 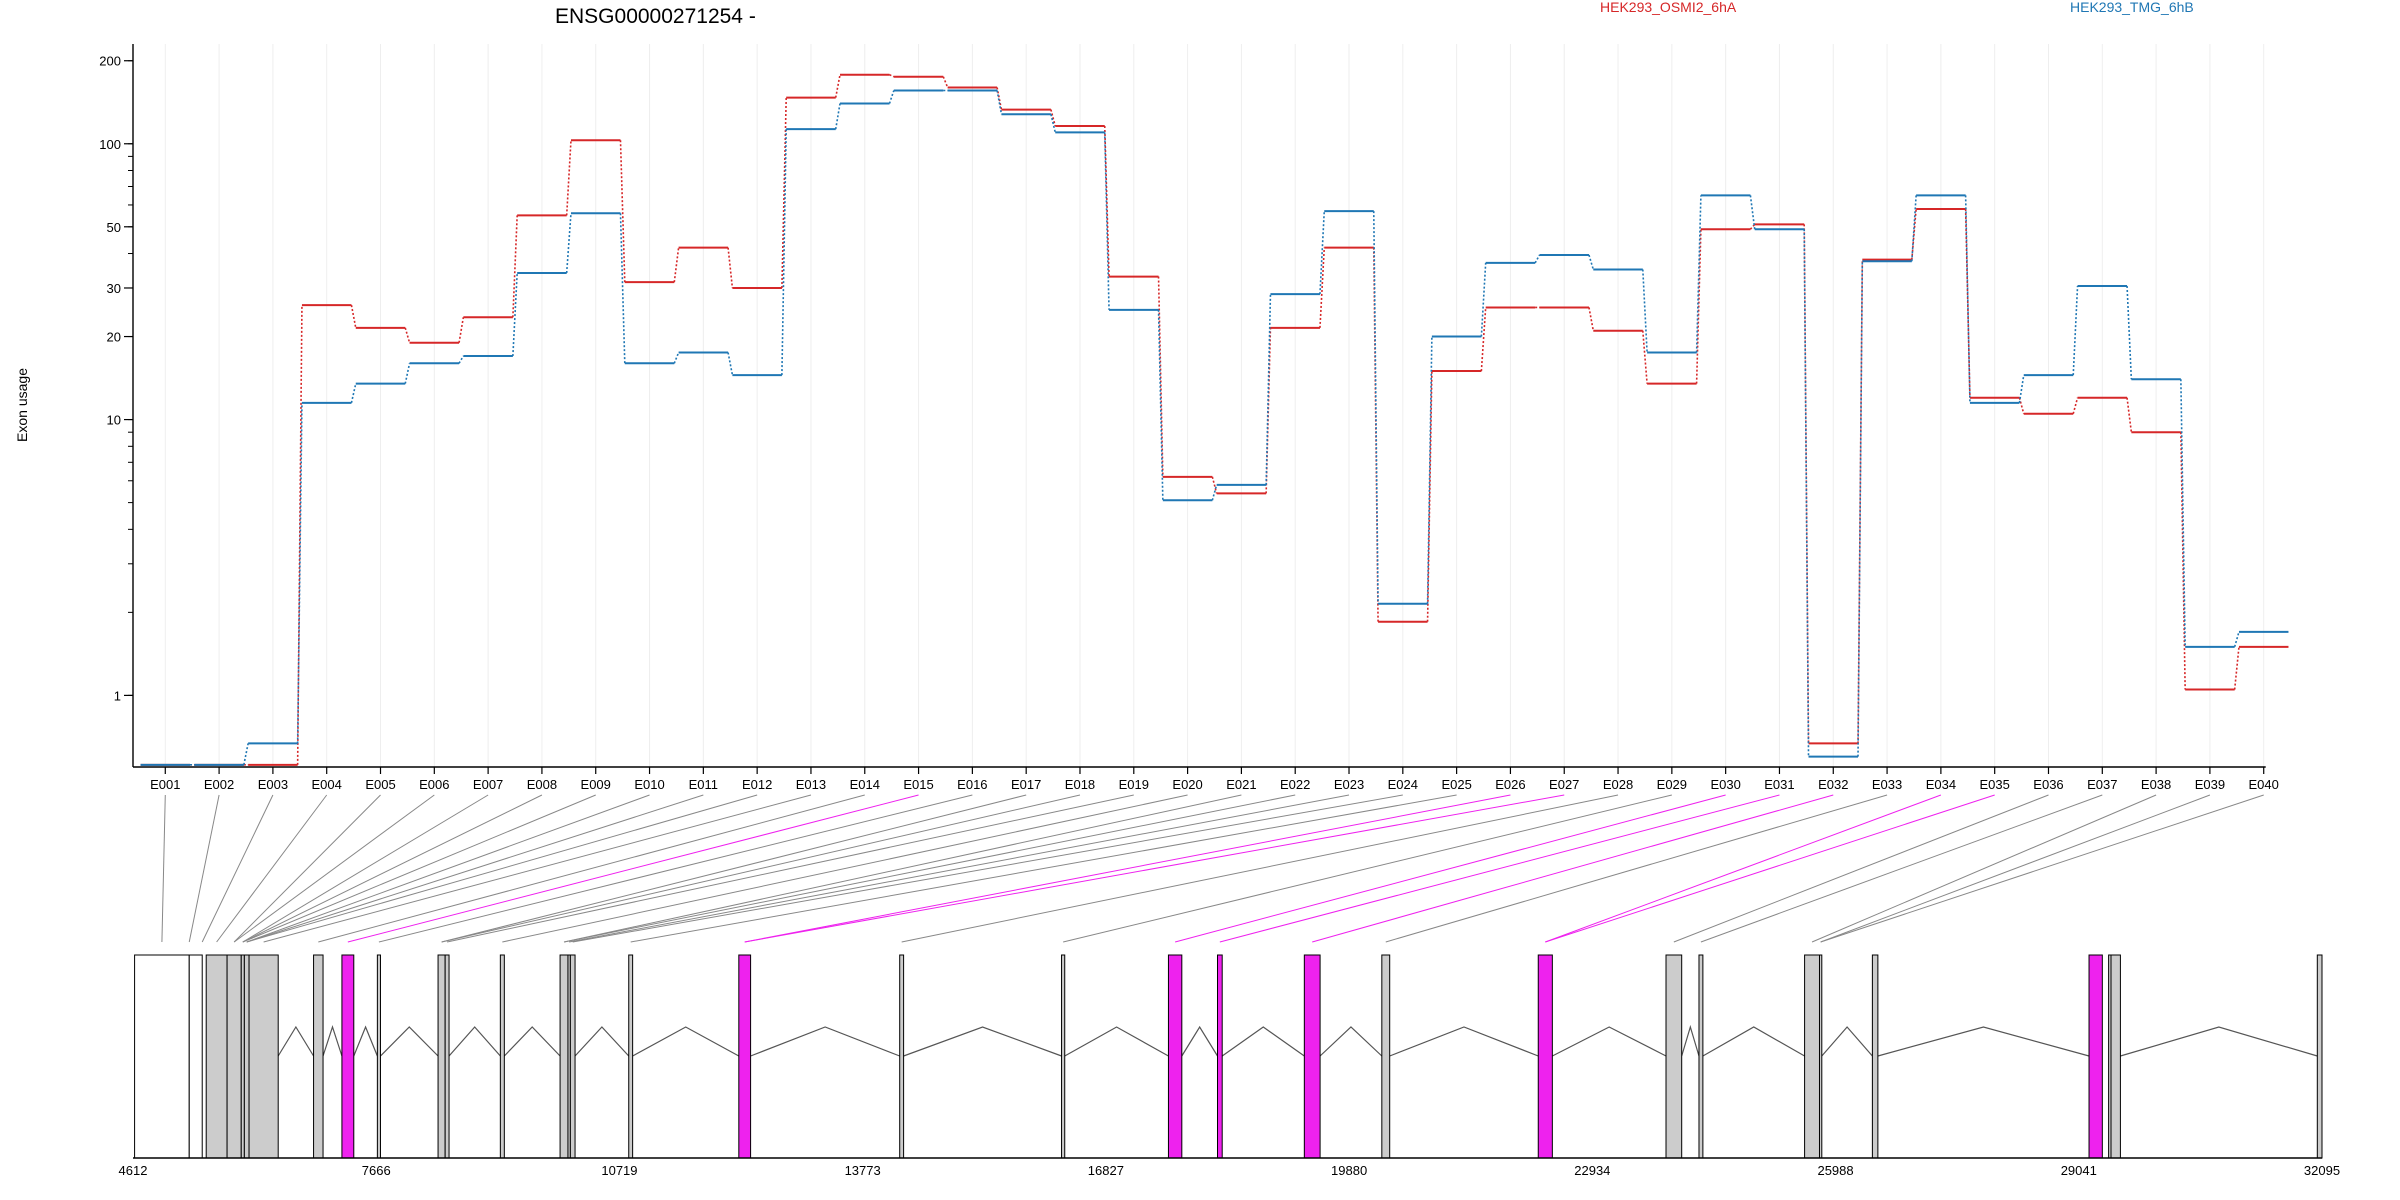 I want to click on x-tick-label: E039, so click(x=2210, y=784).